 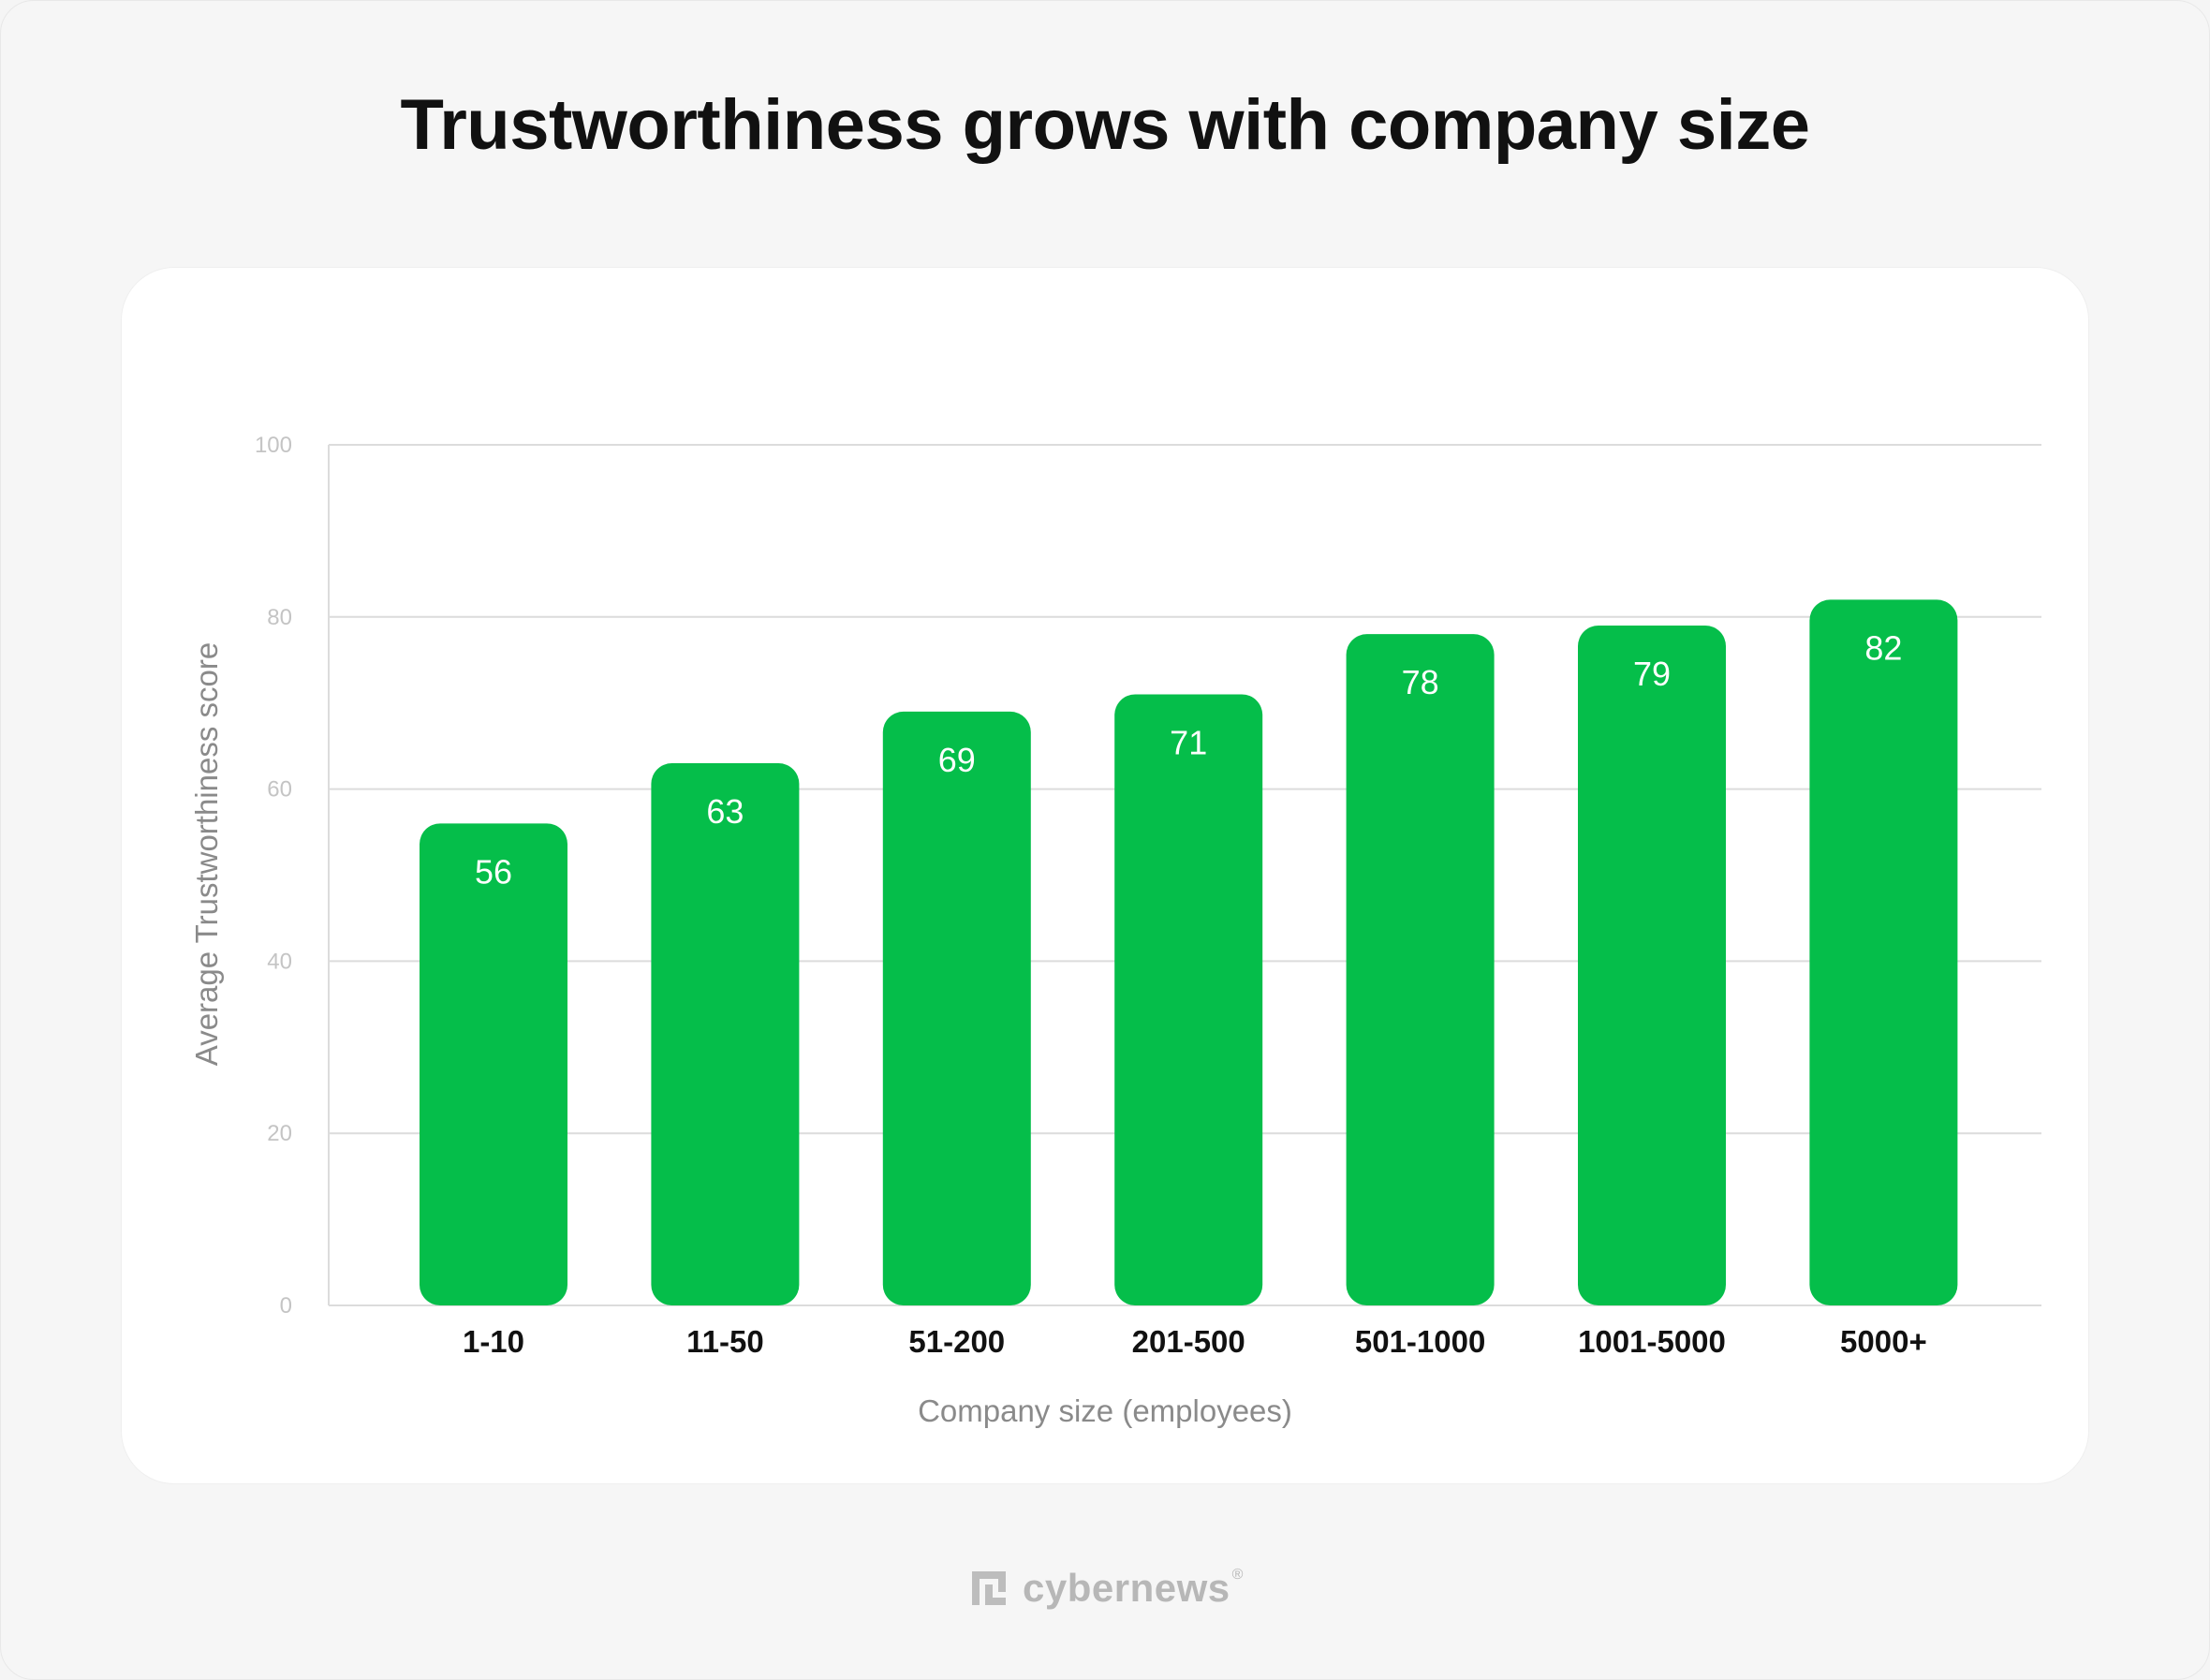 I want to click on y-tick-label: 20, so click(x=279, y=1134).